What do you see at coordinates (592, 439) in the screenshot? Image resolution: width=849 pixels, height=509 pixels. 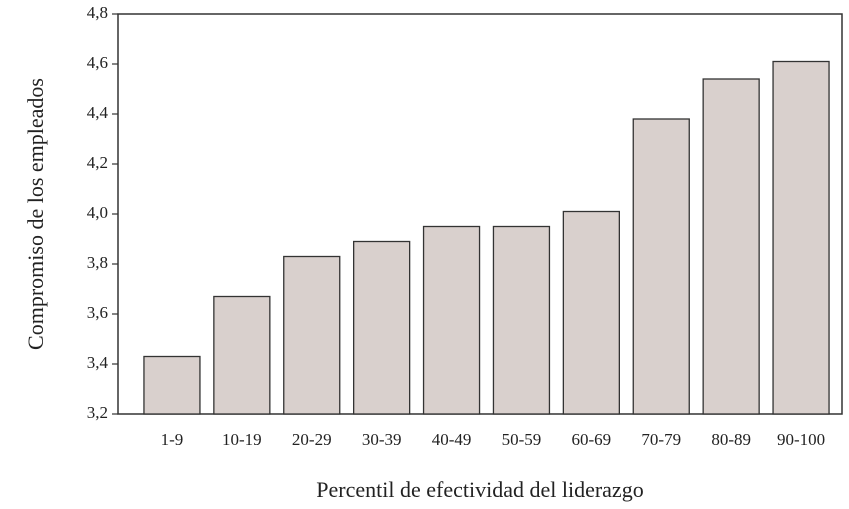 I see `x-tick-label: 60-69` at bounding box center [592, 439].